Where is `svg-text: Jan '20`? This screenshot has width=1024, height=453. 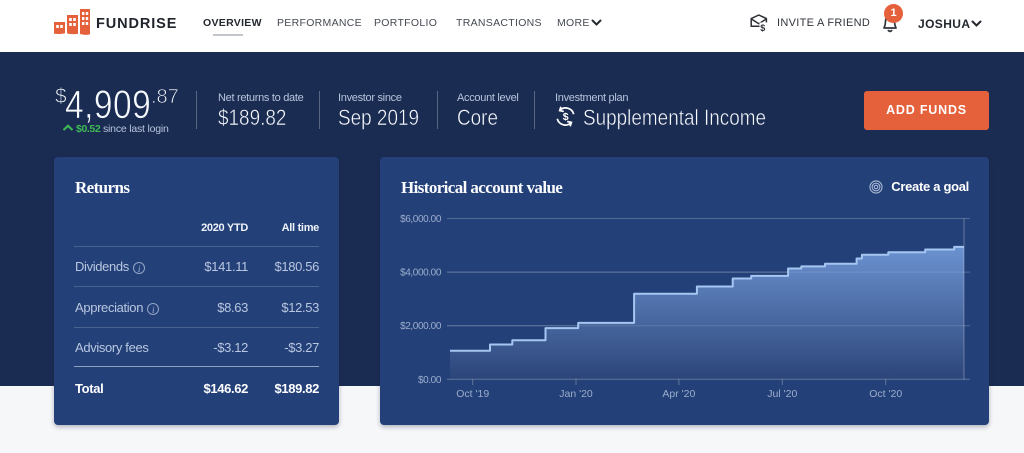 svg-text: Jan '20 is located at coordinates (576, 394).